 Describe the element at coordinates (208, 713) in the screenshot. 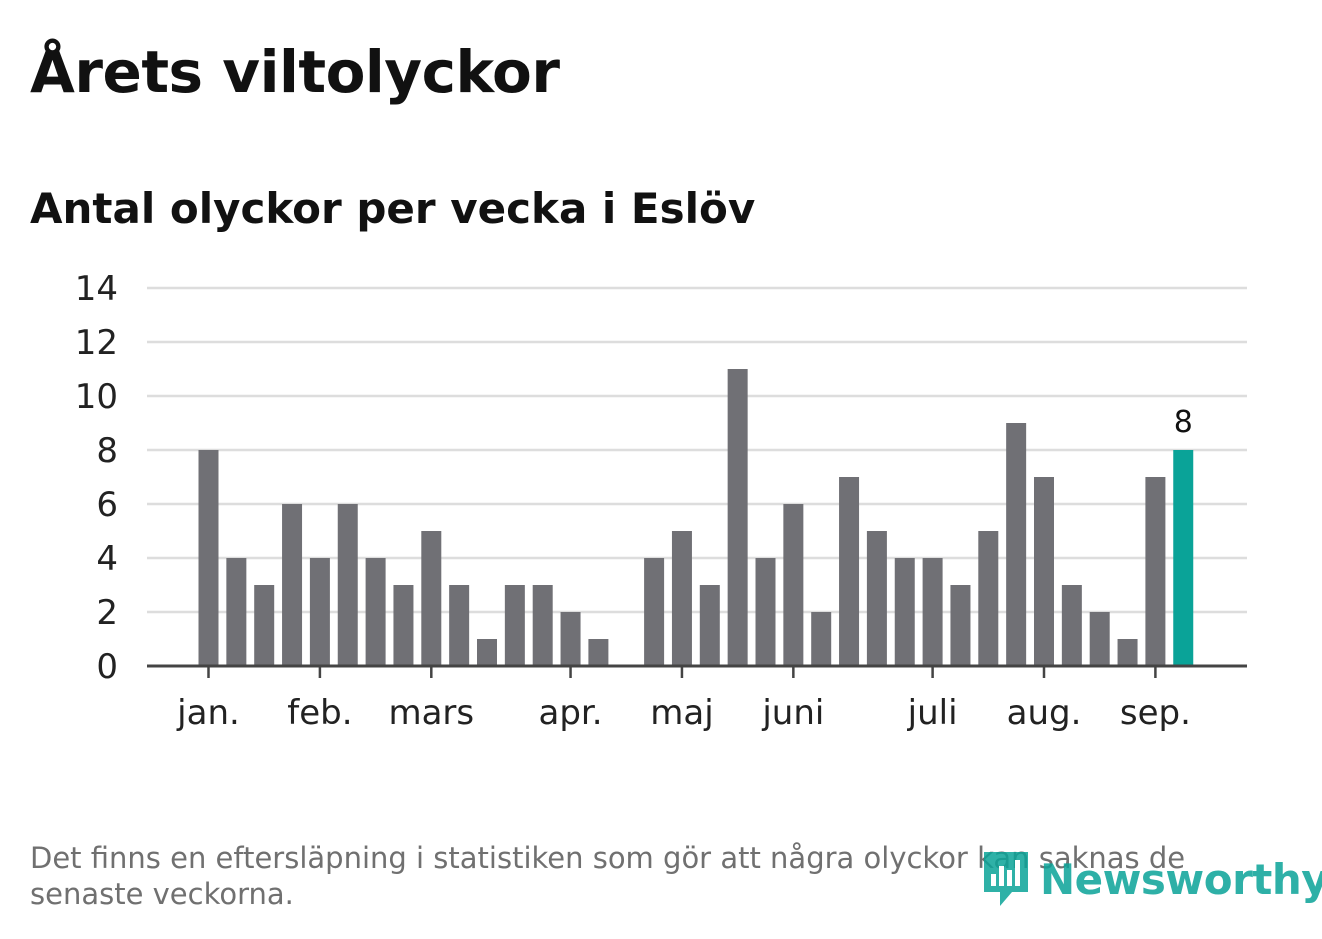

I see `x-tick-label: jan.` at that location.